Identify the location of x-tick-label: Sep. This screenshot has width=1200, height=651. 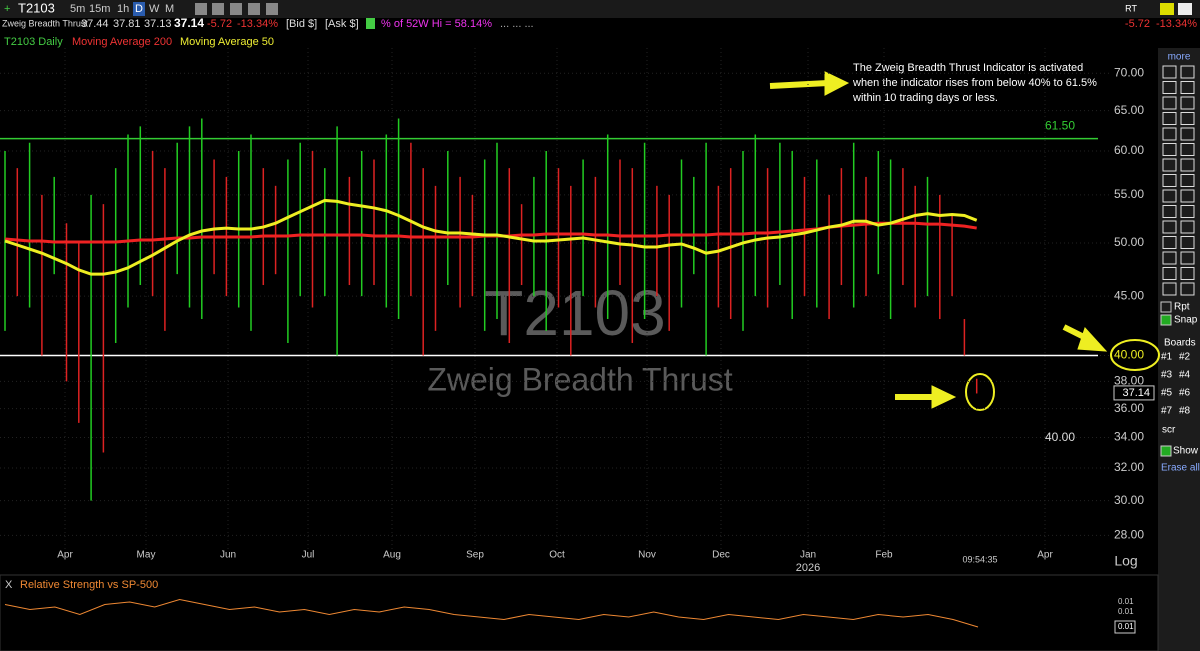
(475, 555).